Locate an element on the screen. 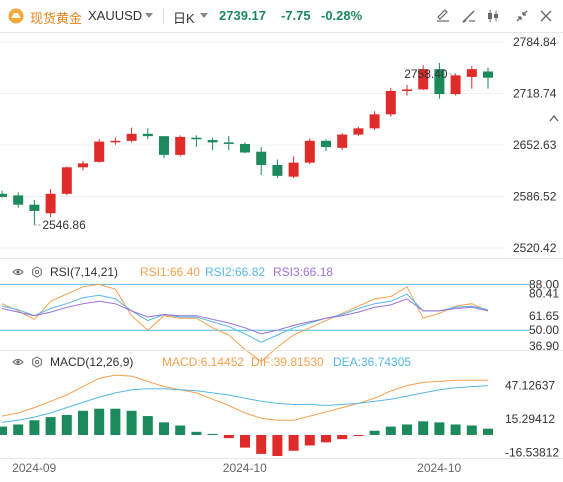 Image resolution: width=563 pixels, height=482 pixels. candle-settings-icon is located at coordinates (493, 16).